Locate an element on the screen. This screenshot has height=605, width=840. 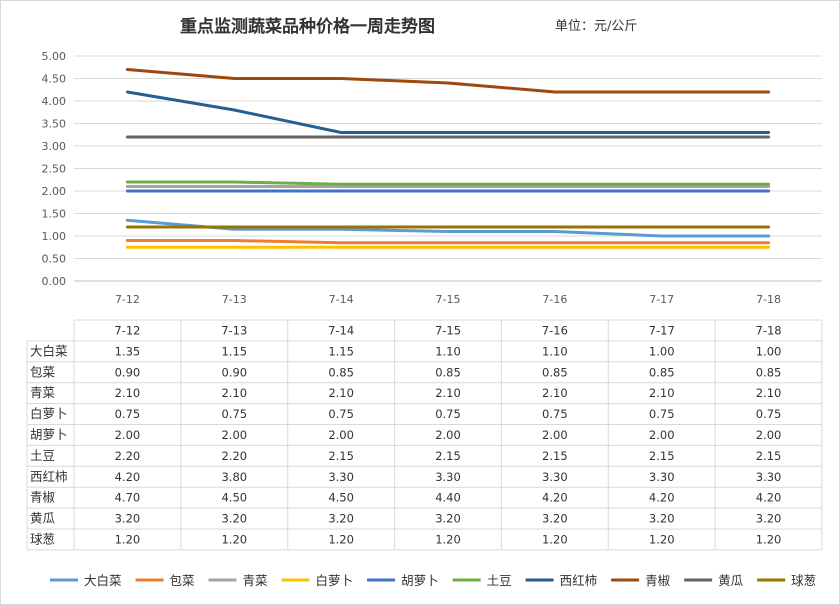
table-header-cell: 7-18 is located at coordinates (769, 330).